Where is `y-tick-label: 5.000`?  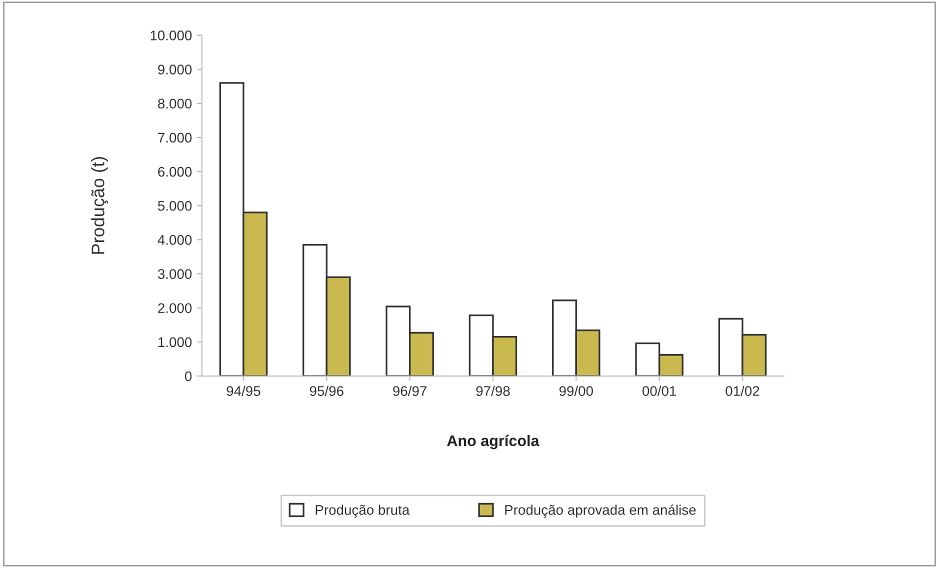
y-tick-label: 5.000 is located at coordinates (175, 205).